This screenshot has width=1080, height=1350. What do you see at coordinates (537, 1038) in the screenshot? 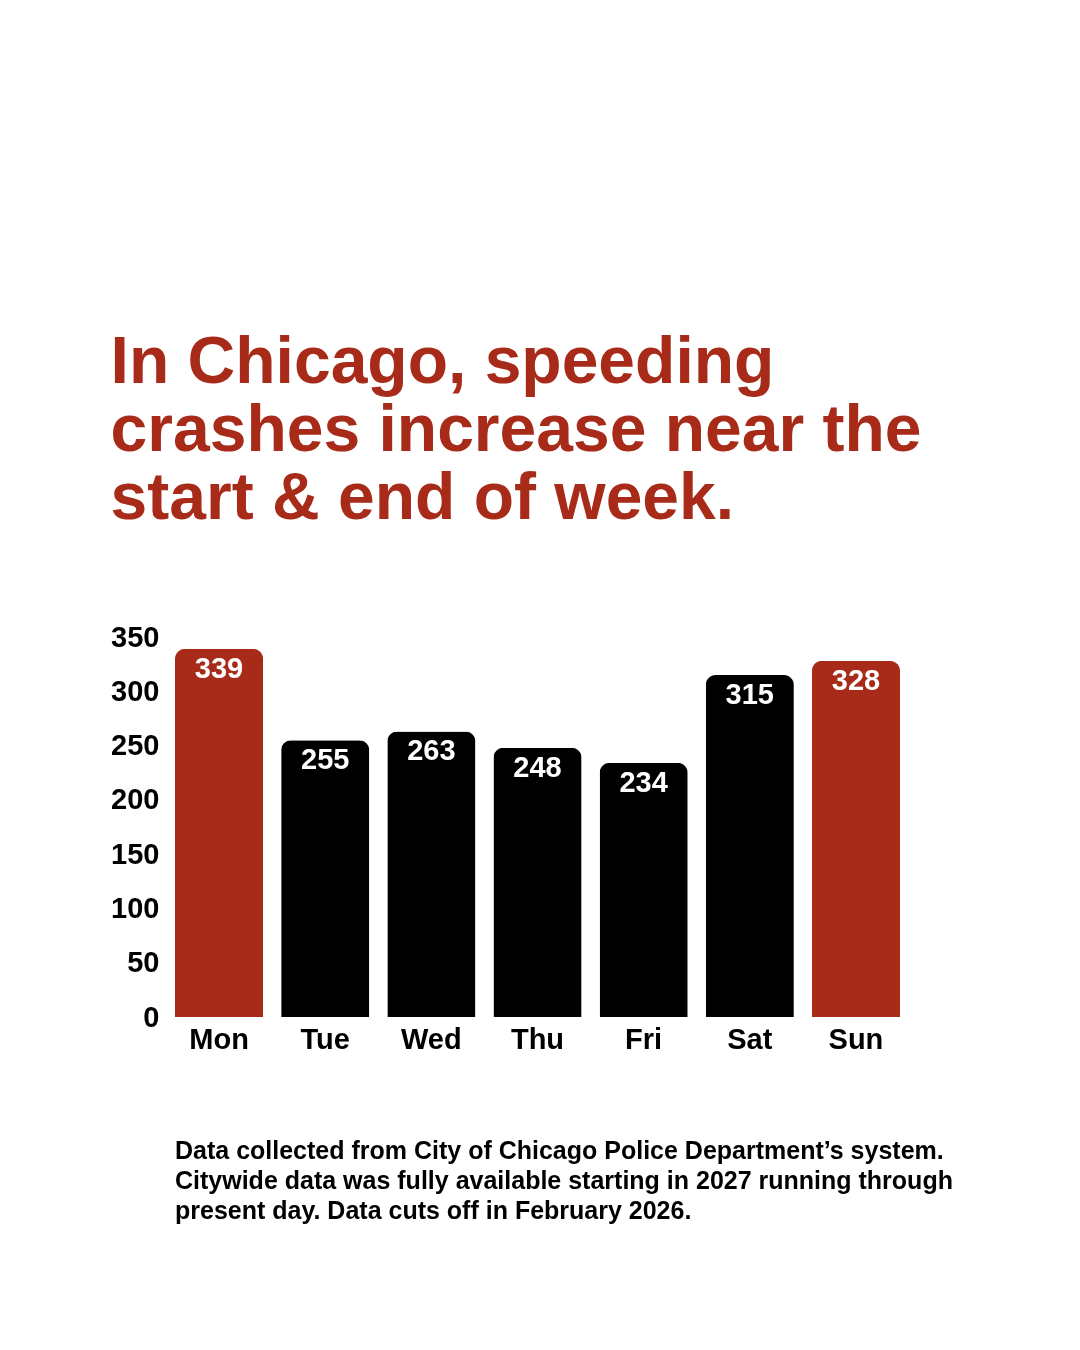
I see `x-tick-label: Thu` at bounding box center [537, 1038].